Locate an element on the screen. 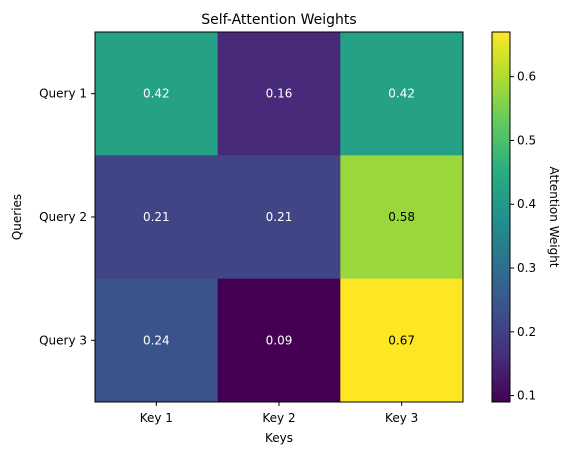 The image size is (568, 455). chart-title: Self-Attention Weights is located at coordinates (278, 20).